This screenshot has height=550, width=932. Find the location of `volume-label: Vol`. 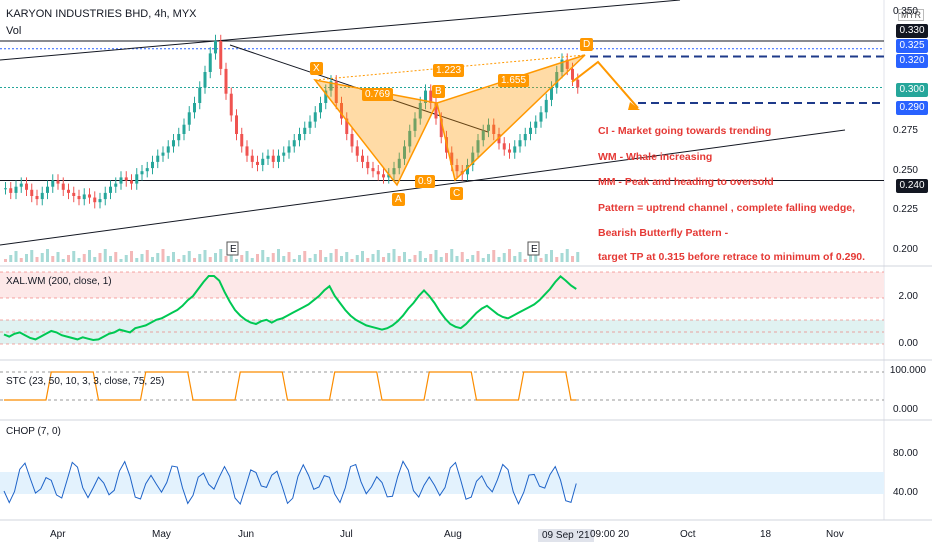

volume-label: Vol is located at coordinates (14, 31).